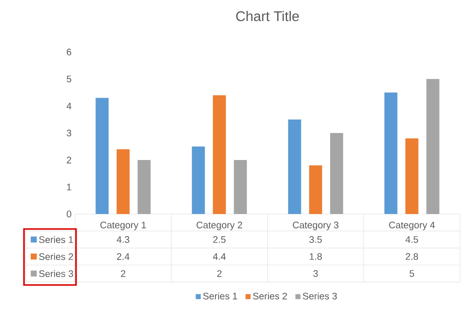  Describe the element at coordinates (316, 256) in the screenshot. I see `data-label: 1.8` at that location.